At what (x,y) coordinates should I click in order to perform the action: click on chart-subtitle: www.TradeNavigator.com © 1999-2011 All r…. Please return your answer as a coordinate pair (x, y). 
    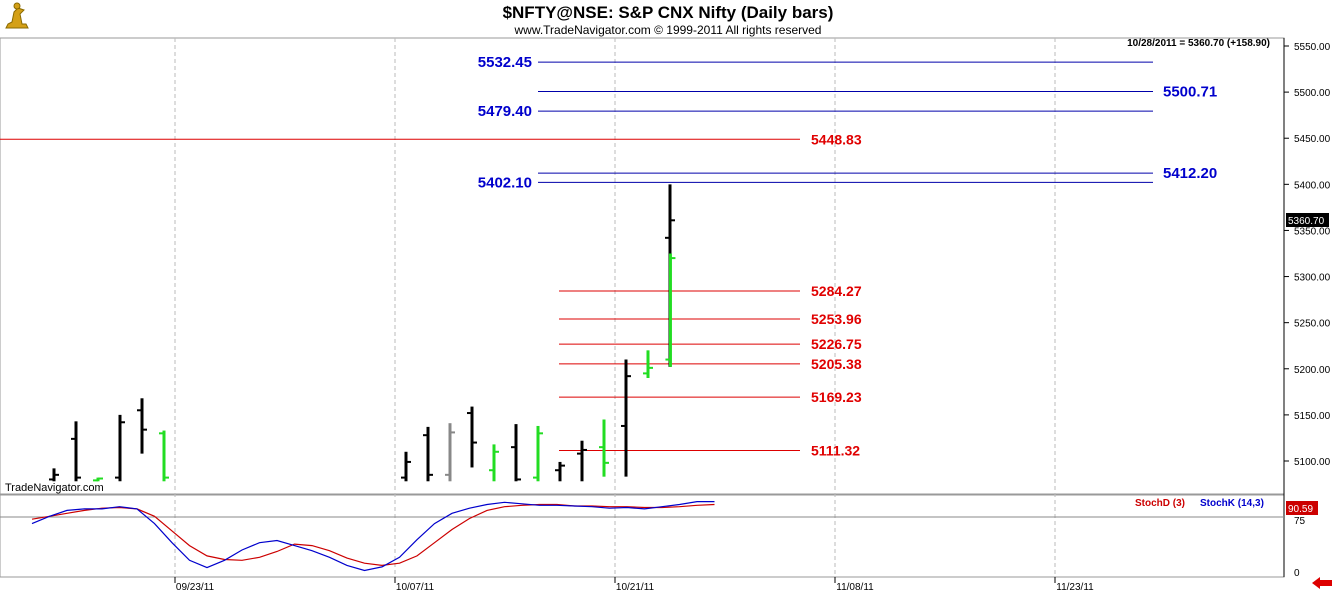
    Looking at the image, I should click on (668, 30).